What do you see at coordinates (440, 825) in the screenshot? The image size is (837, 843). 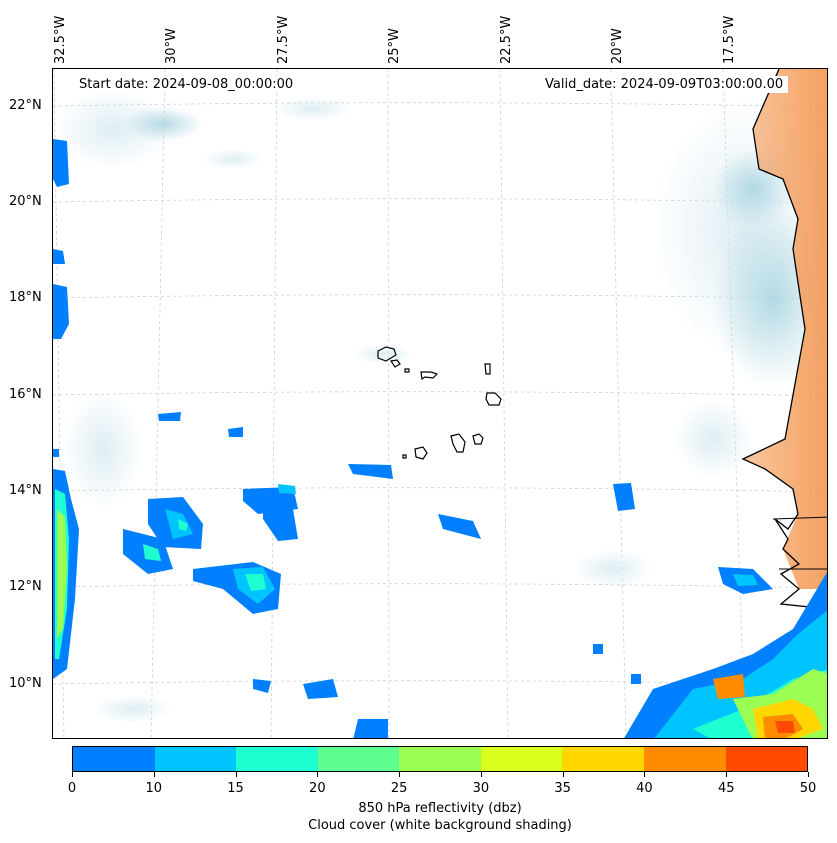 I see `colorbar-sublabel: Cloud cover (white background shading)` at bounding box center [440, 825].